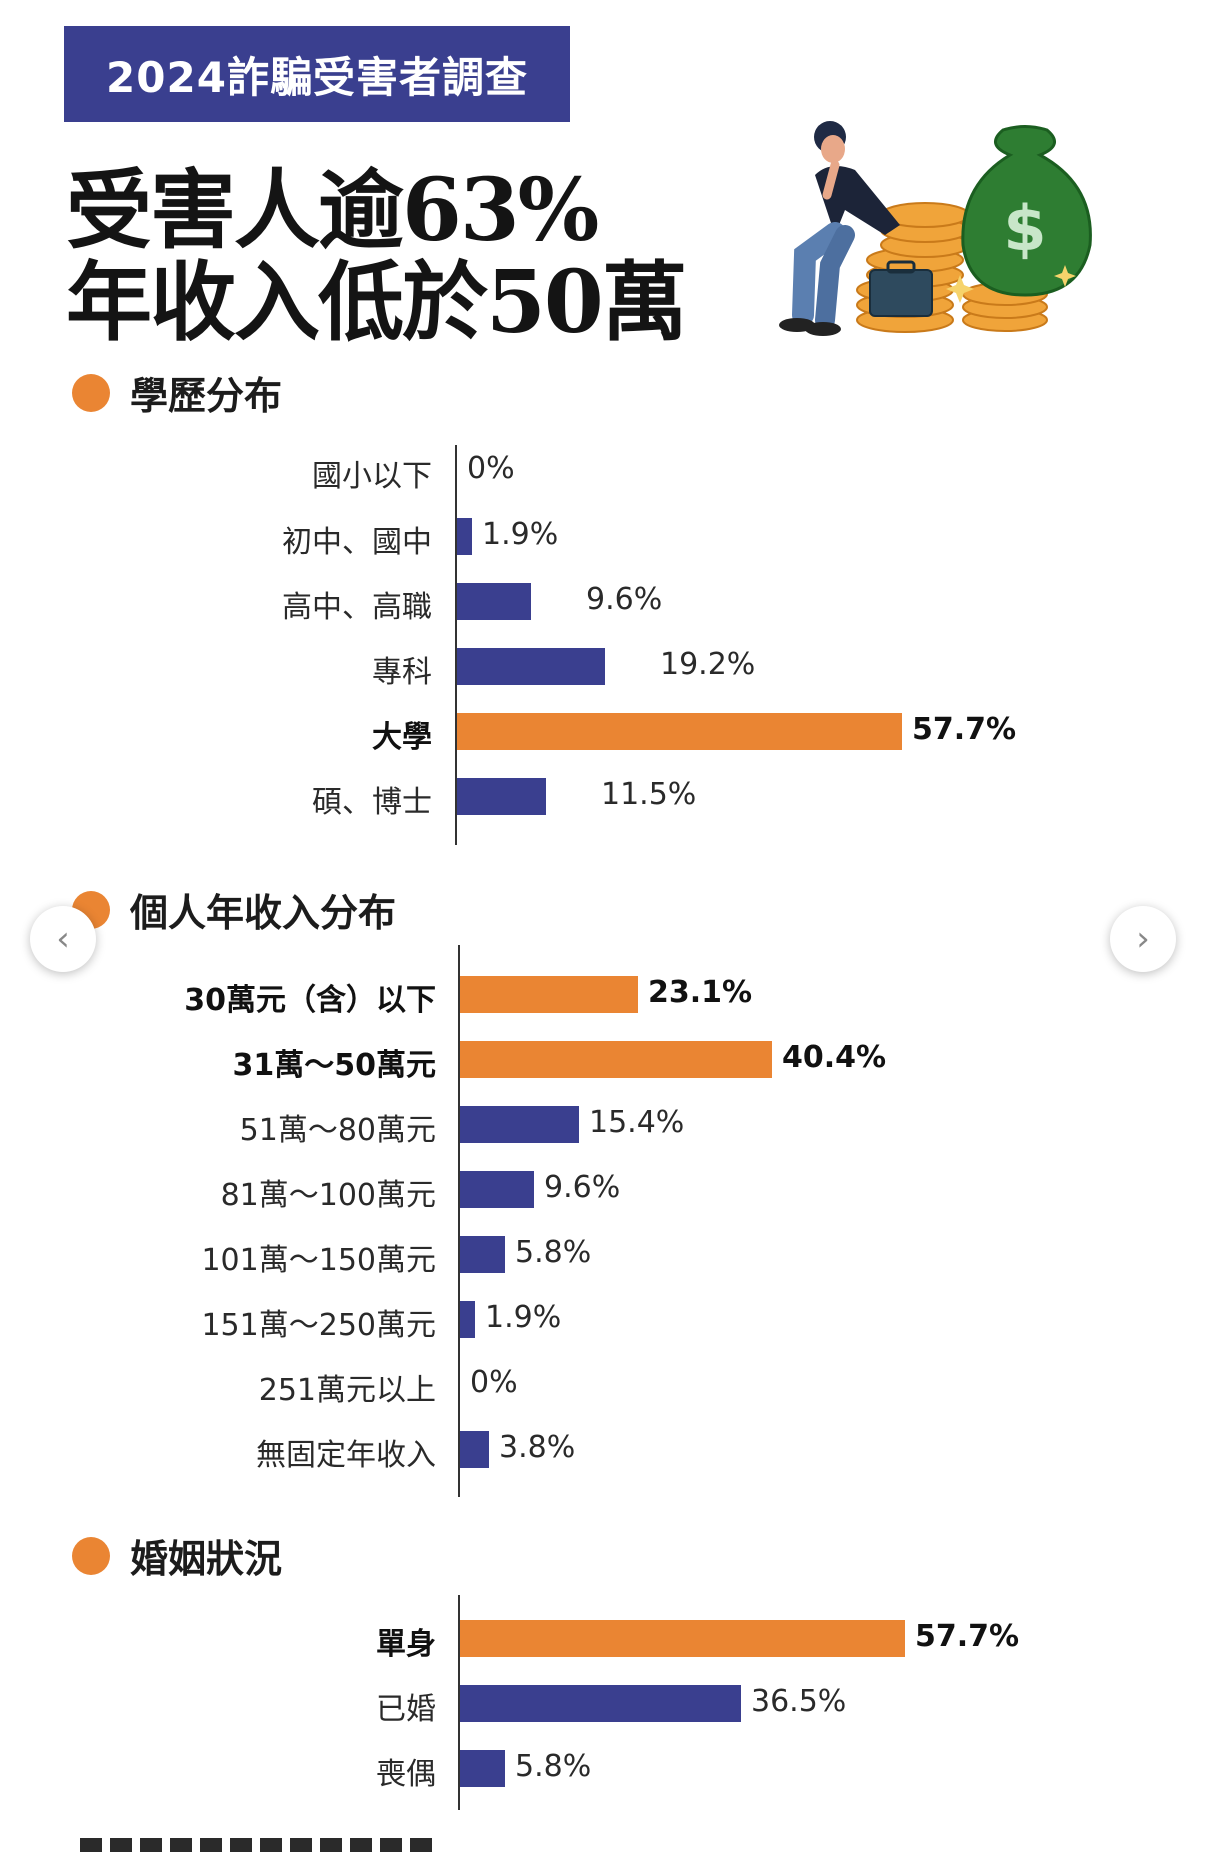  Describe the element at coordinates (649, 794) in the screenshot. I see `value-label: 11.5%` at that location.